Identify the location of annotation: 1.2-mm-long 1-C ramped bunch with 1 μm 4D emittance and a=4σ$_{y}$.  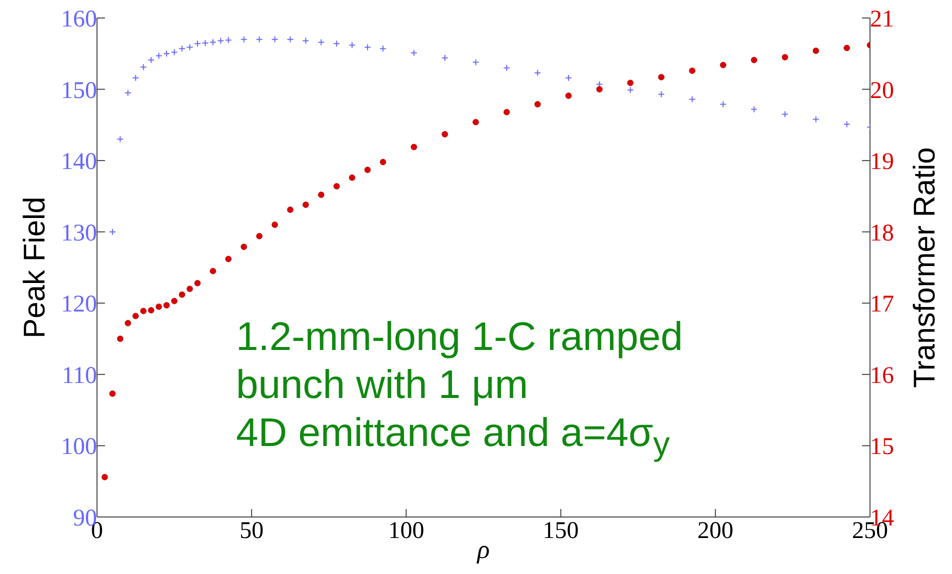
(459, 389).